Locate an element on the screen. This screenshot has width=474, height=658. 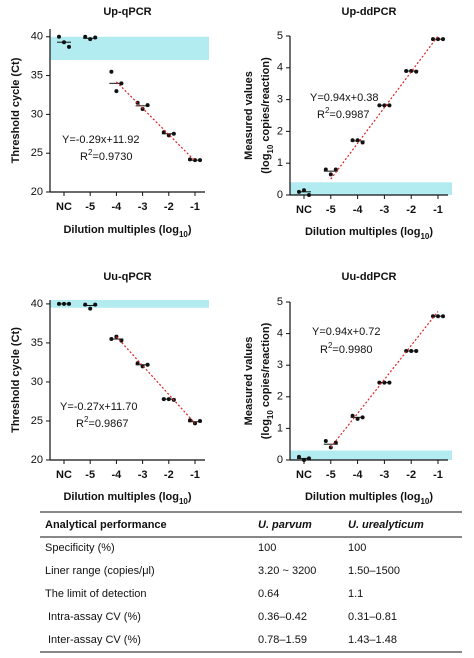
y-tick-label: 1 is located at coordinates (280, 163).